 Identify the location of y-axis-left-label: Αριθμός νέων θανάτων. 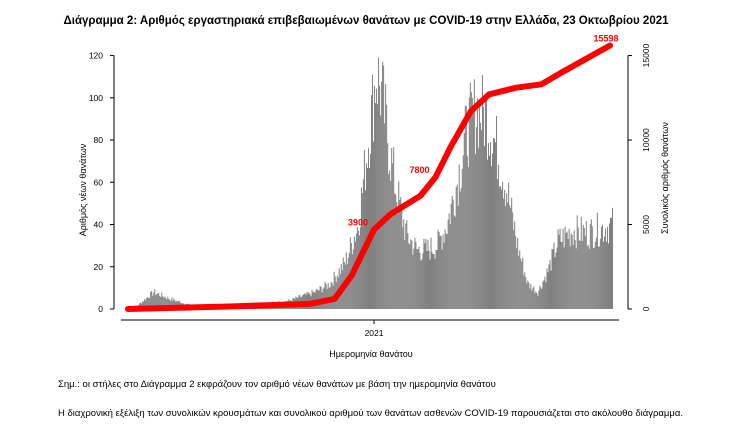
(83, 189).